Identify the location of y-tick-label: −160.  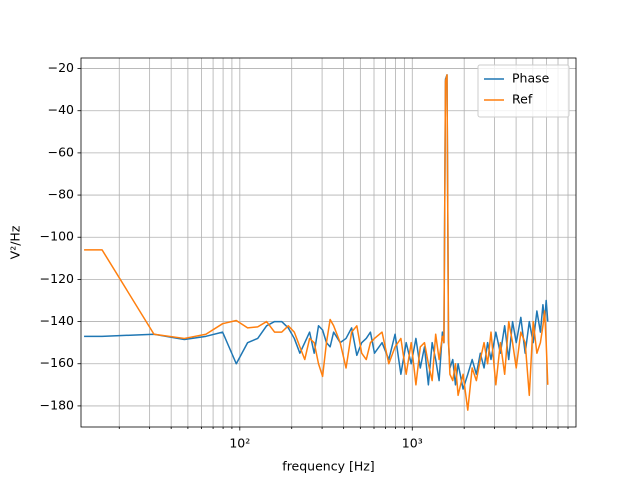
(57, 362).